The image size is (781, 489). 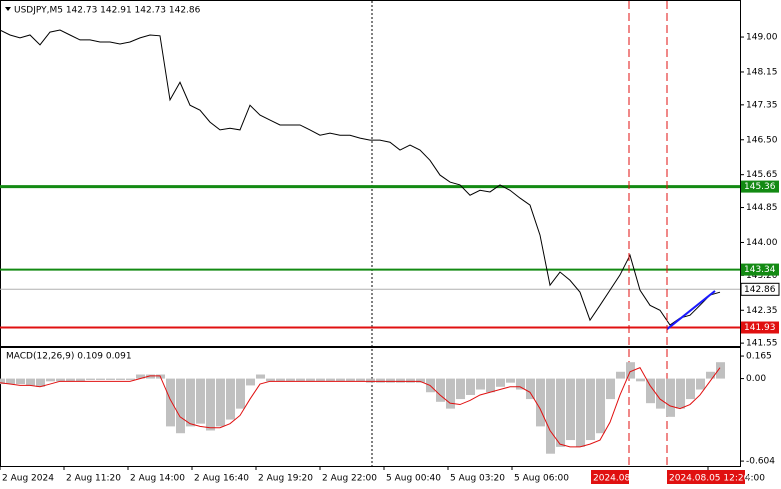 I want to click on y-tick-label: 141.55, so click(x=762, y=344).